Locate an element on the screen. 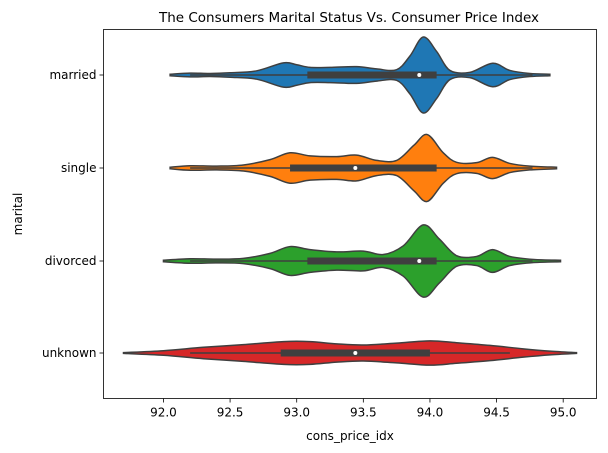 This screenshot has height=453, width=608. iqr-box-single is located at coordinates (363, 168).